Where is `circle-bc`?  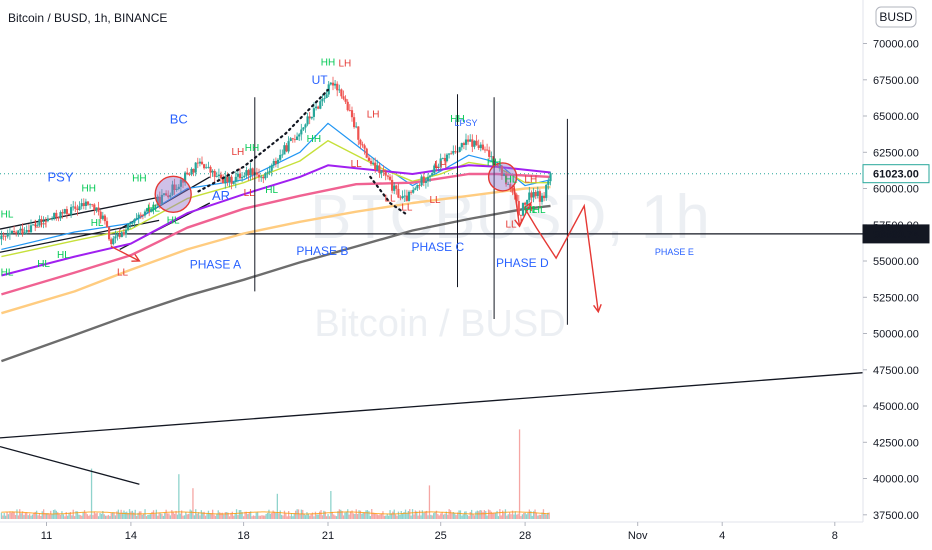 circle-bc is located at coordinates (173, 194).